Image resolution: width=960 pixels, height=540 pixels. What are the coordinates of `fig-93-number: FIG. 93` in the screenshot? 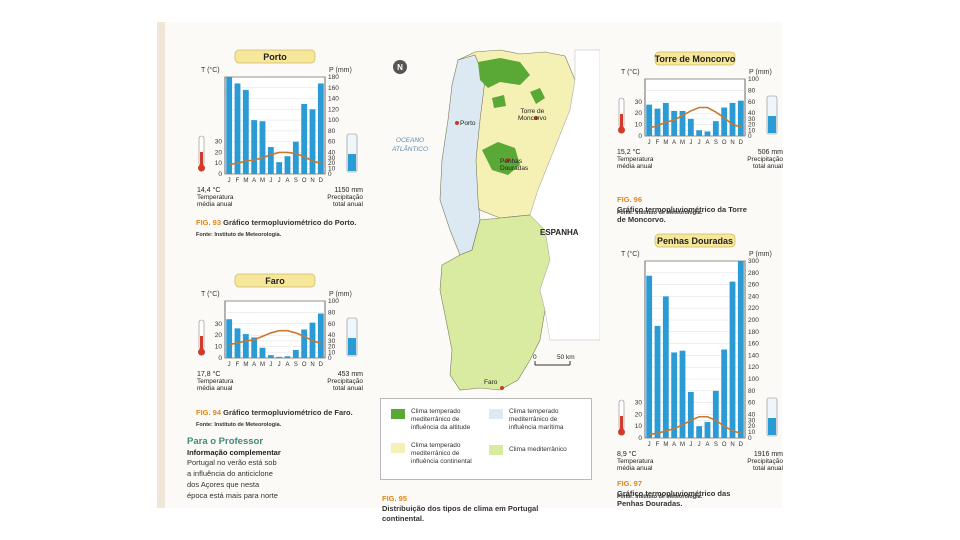 It's located at (209, 222).